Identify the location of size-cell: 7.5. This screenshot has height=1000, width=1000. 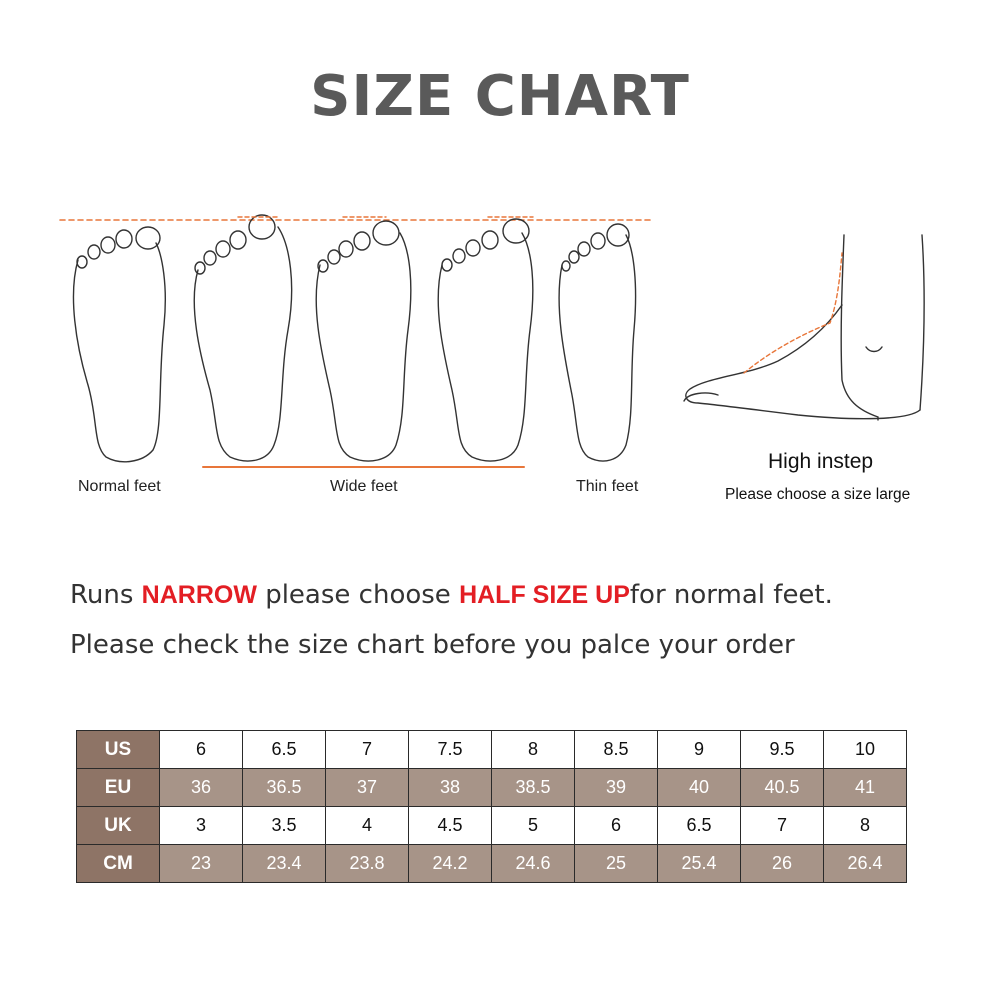
(450, 749).